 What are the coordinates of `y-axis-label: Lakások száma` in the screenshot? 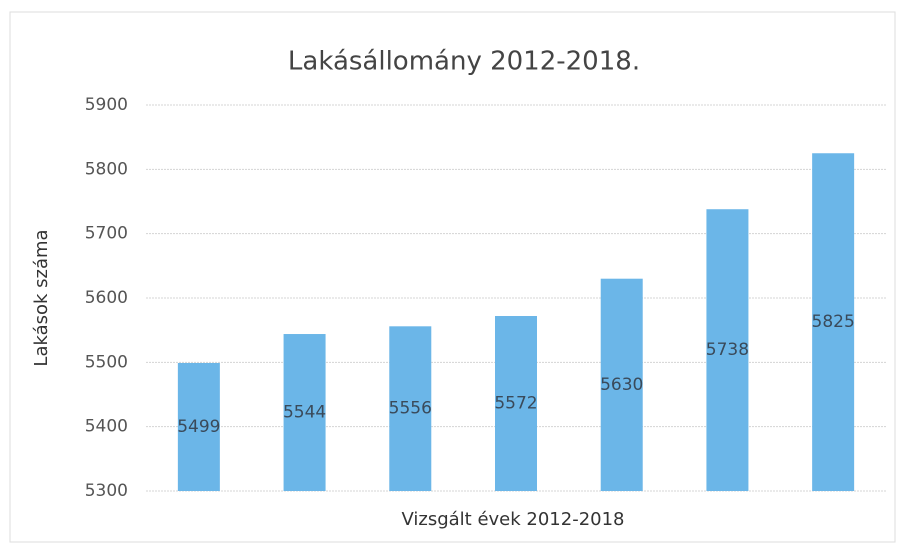 It's located at (41, 297).